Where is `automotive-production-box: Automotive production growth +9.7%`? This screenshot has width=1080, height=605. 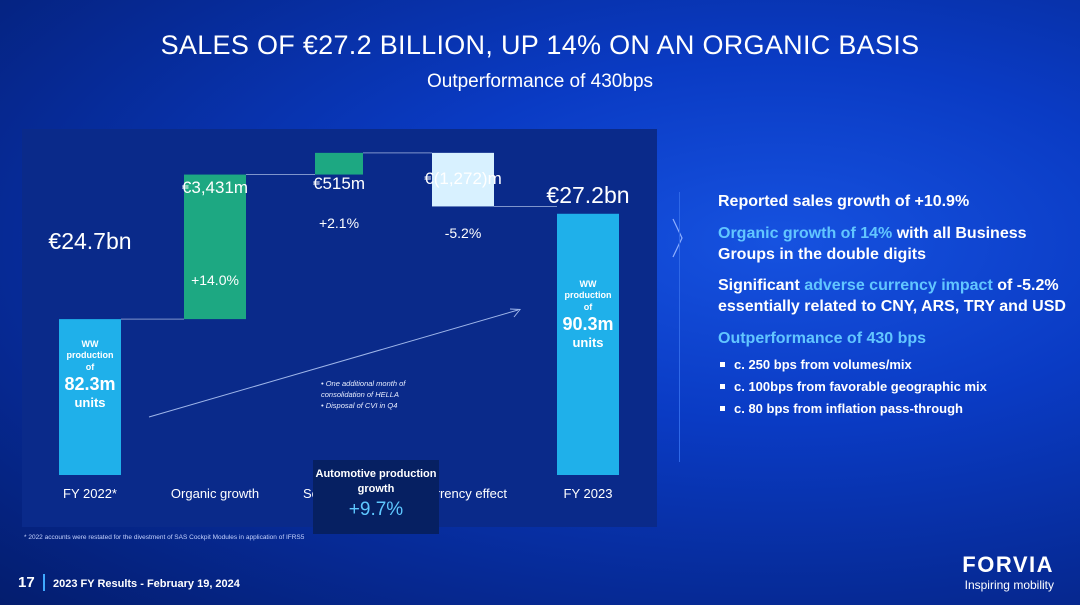
automotive-production-box: Automotive production growth +9.7% is located at coordinates (376, 497).